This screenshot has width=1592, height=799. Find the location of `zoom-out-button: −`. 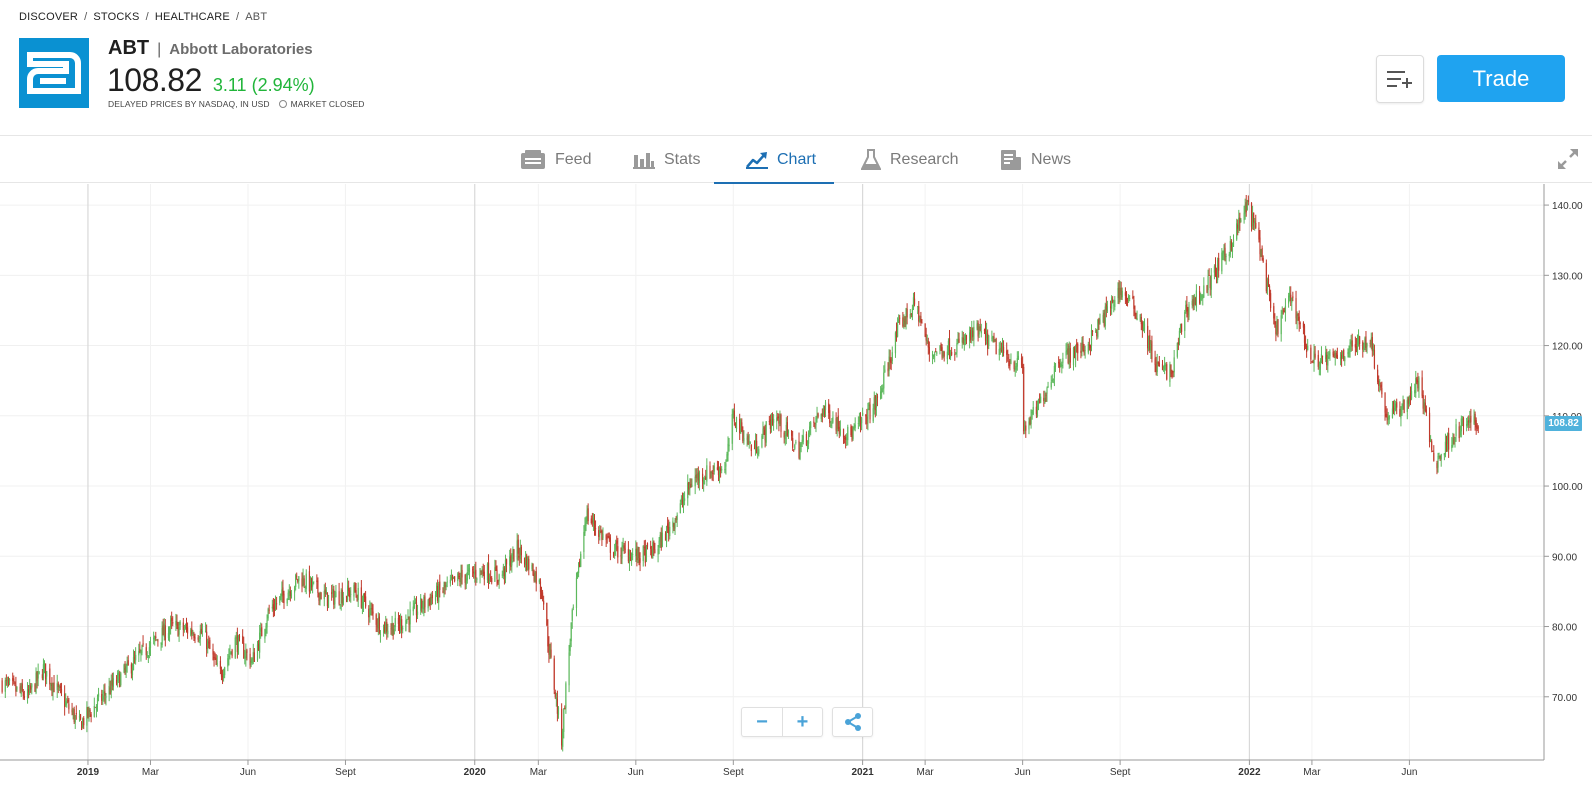

zoom-out-button: − is located at coordinates (762, 721).